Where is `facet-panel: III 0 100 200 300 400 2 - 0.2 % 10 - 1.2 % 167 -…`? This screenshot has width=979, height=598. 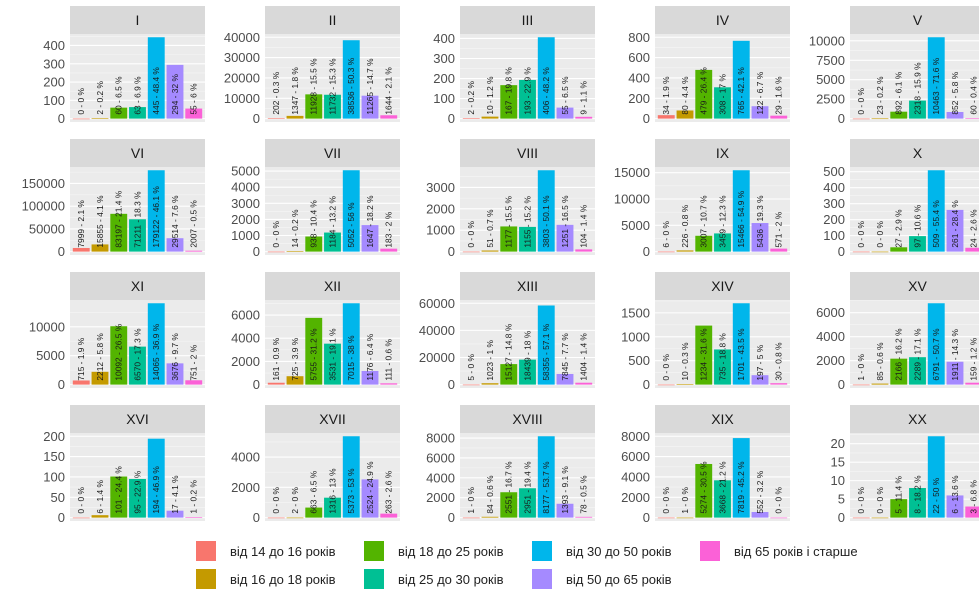 facet-panel: III 0 100 200 300 400 2 - 0.2 % 10 - 1.2 % 167 -… is located at coordinates (514, 66).